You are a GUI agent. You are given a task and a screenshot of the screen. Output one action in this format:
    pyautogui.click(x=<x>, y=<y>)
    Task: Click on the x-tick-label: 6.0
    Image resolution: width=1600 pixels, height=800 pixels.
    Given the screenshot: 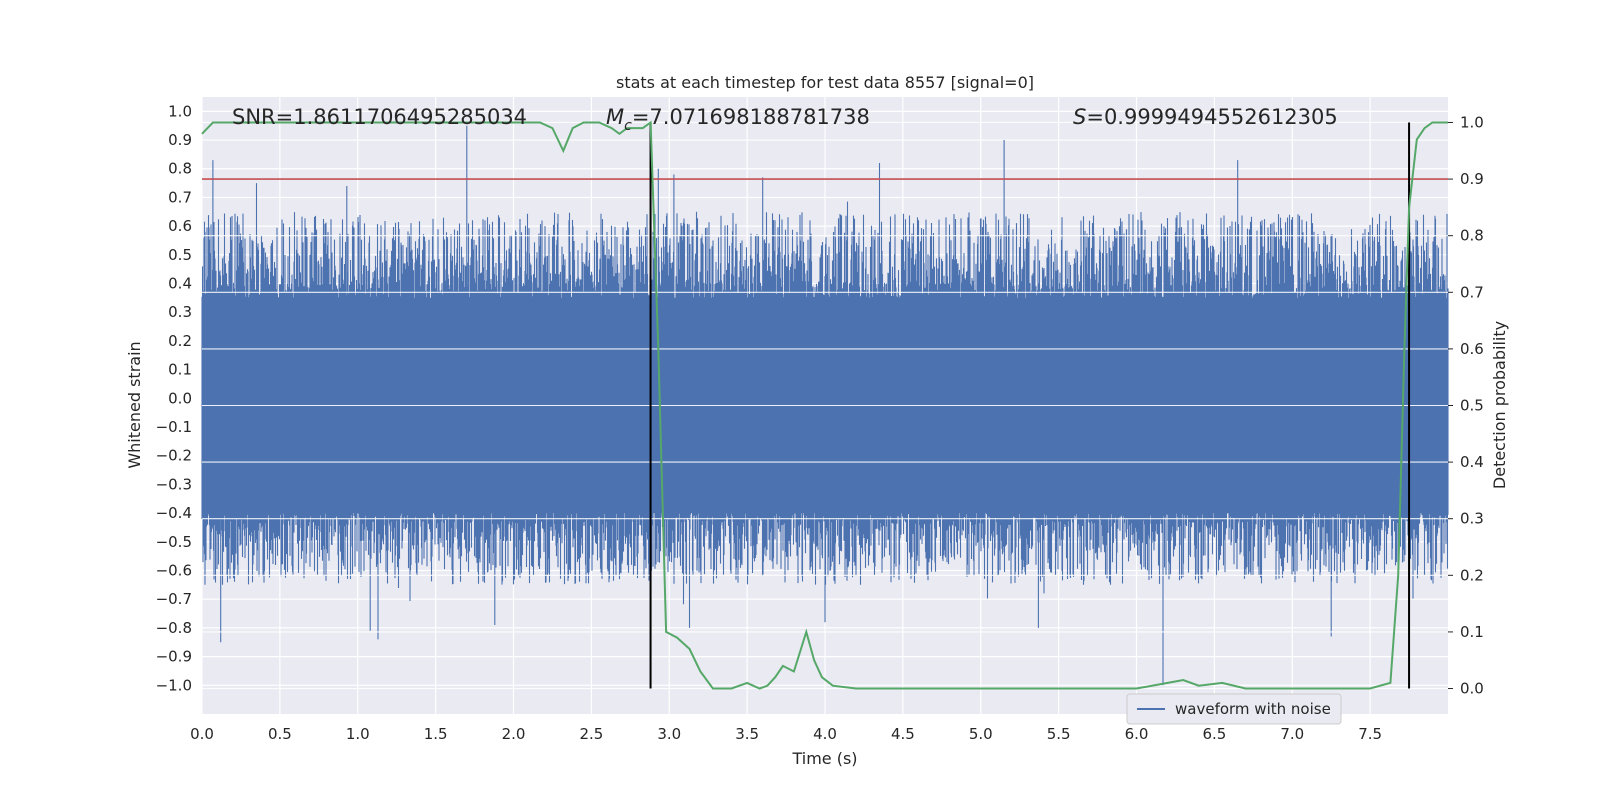 What is the action you would take?
    pyautogui.click(x=1137, y=734)
    